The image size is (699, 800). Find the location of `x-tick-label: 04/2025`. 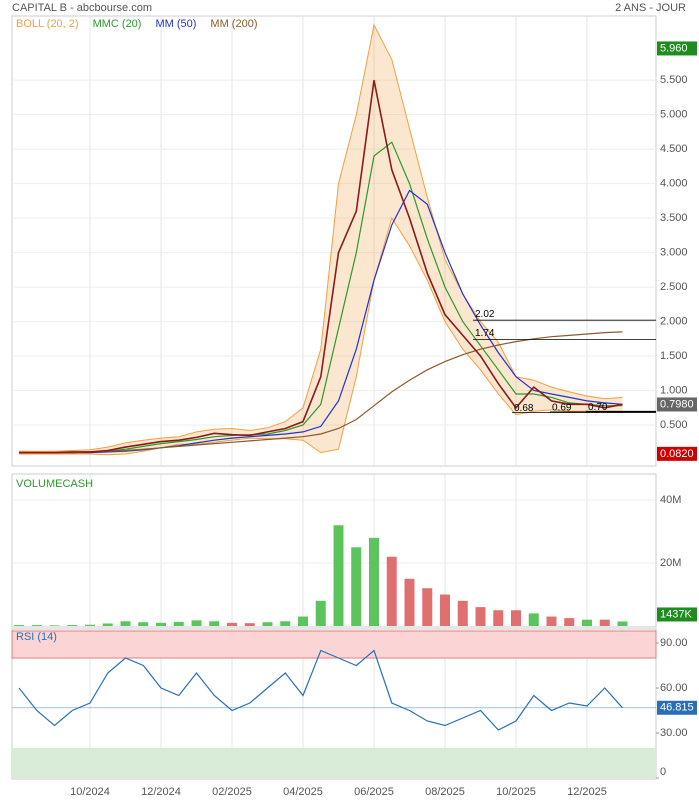

x-tick-label: 04/2025 is located at coordinates (303, 792).